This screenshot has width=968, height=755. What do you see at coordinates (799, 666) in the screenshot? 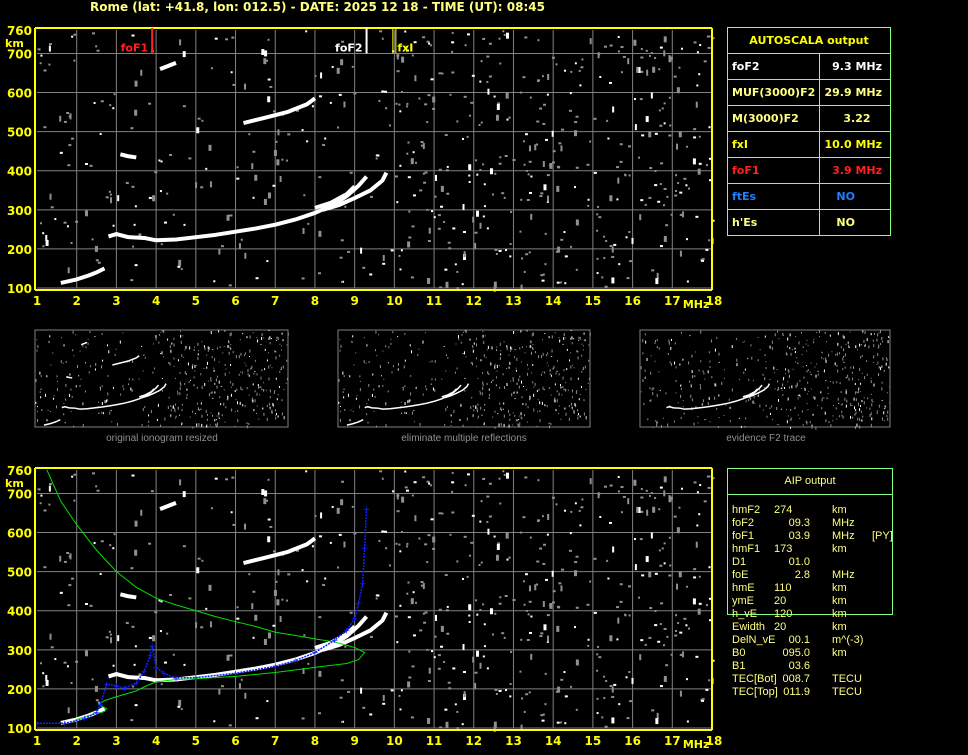
I see `aip-value: 03.6` at bounding box center [799, 666].